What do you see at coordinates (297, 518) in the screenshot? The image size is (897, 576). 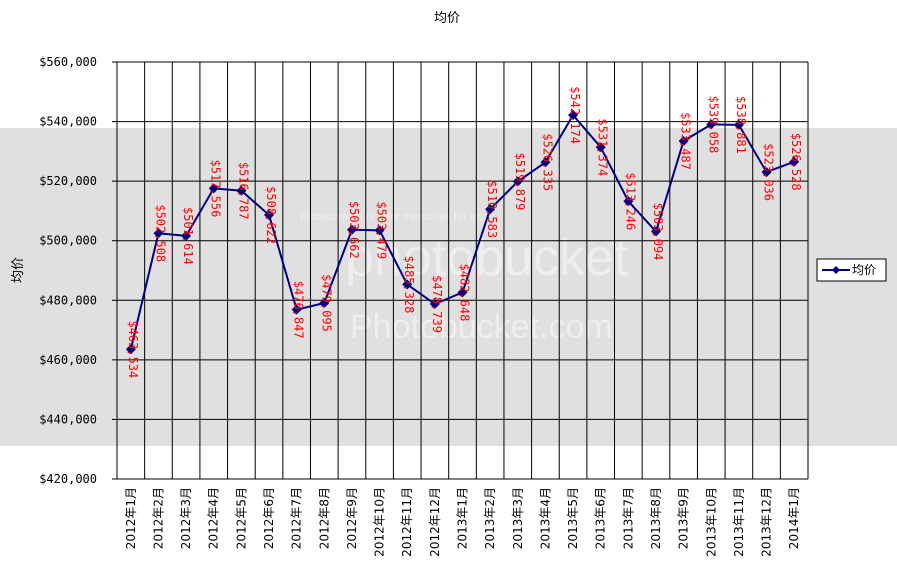 I see `x-tick-label: 2012年7月` at bounding box center [297, 518].